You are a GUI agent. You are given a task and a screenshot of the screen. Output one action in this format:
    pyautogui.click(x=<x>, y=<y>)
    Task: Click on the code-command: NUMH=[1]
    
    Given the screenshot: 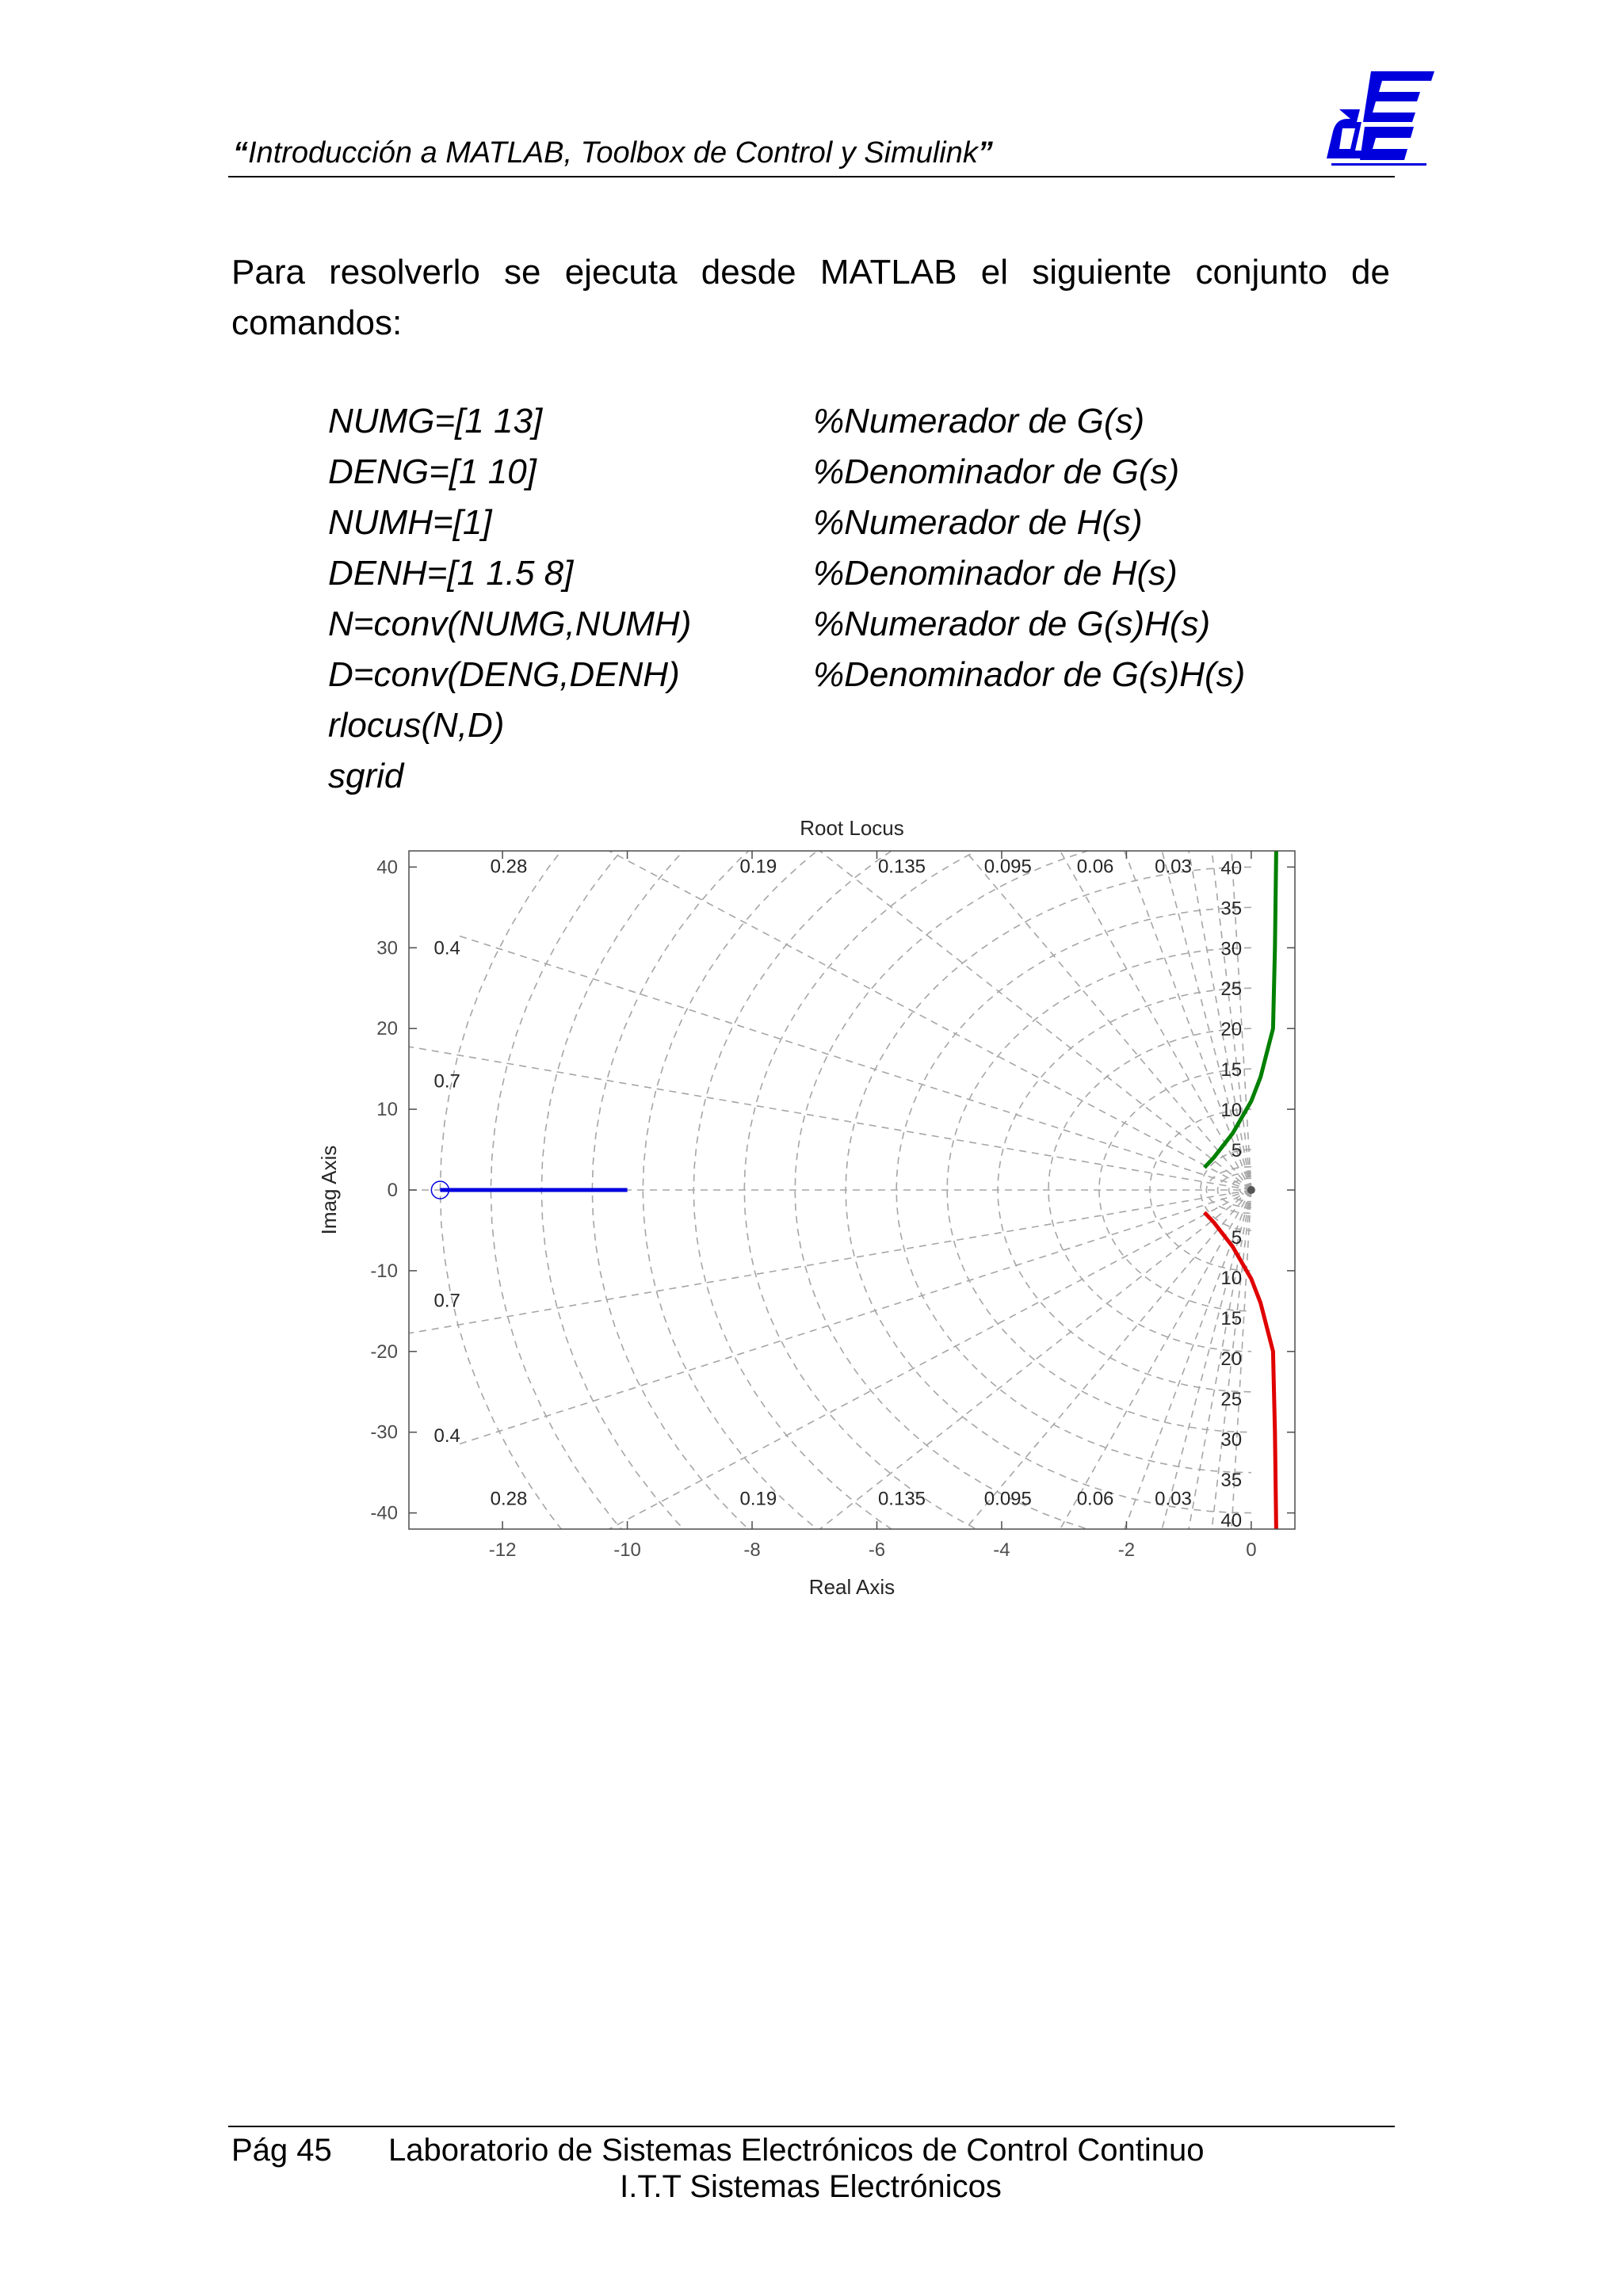 What is the action you would take?
    pyautogui.click(x=410, y=522)
    